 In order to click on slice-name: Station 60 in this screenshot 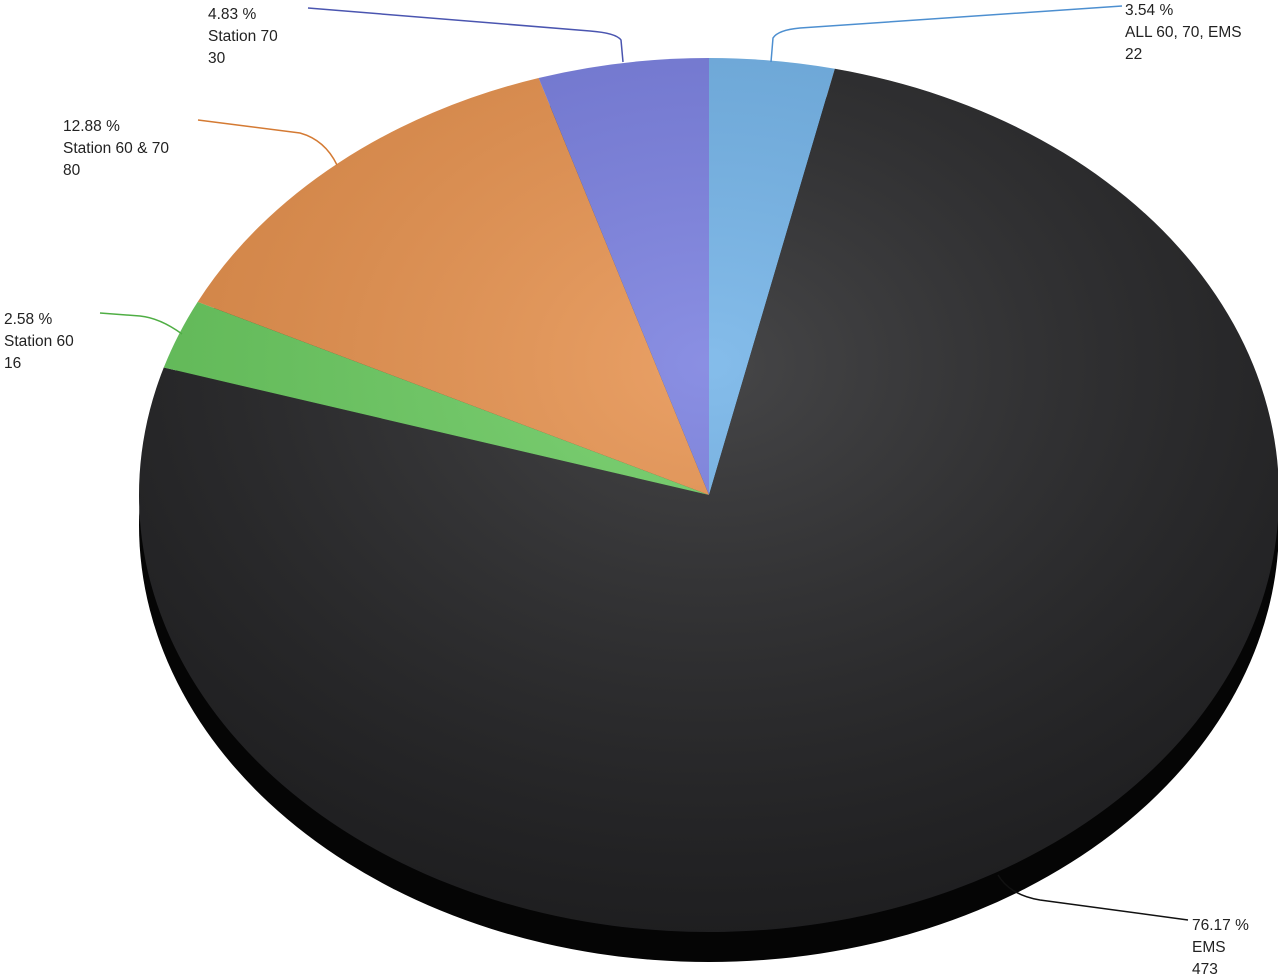, I will do `click(39, 341)`.